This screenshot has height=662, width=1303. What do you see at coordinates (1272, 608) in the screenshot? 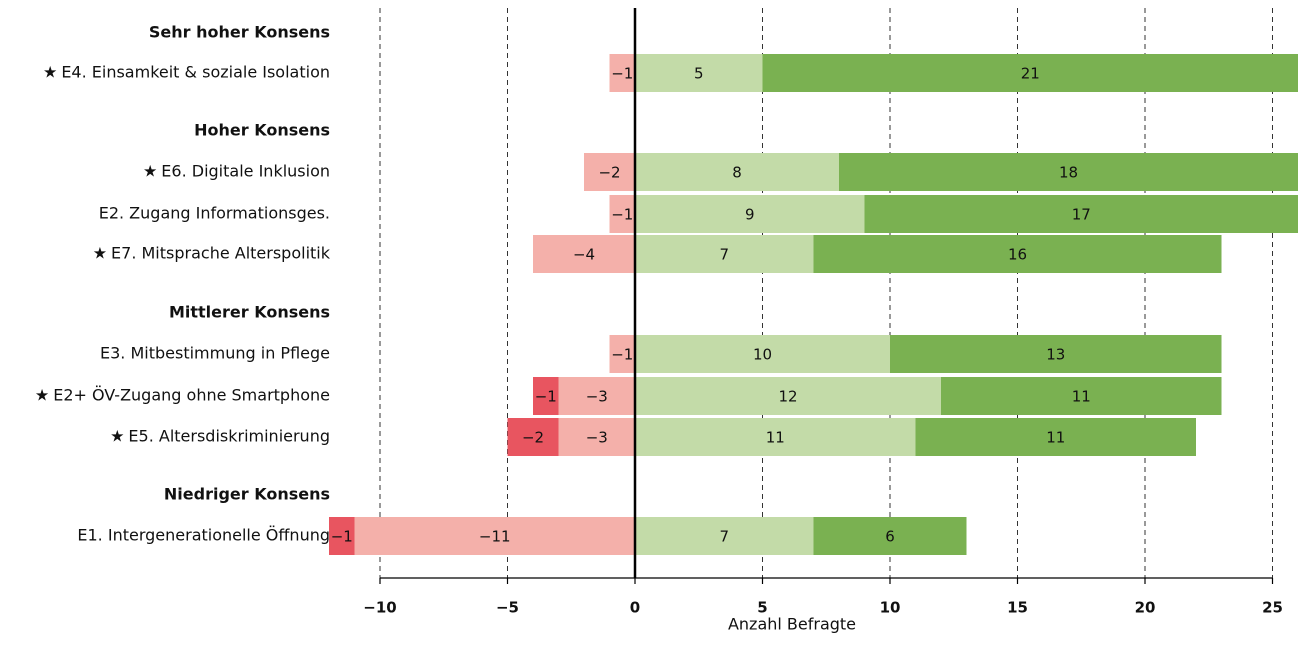
I see `x-tick-label: 25` at bounding box center [1272, 608].